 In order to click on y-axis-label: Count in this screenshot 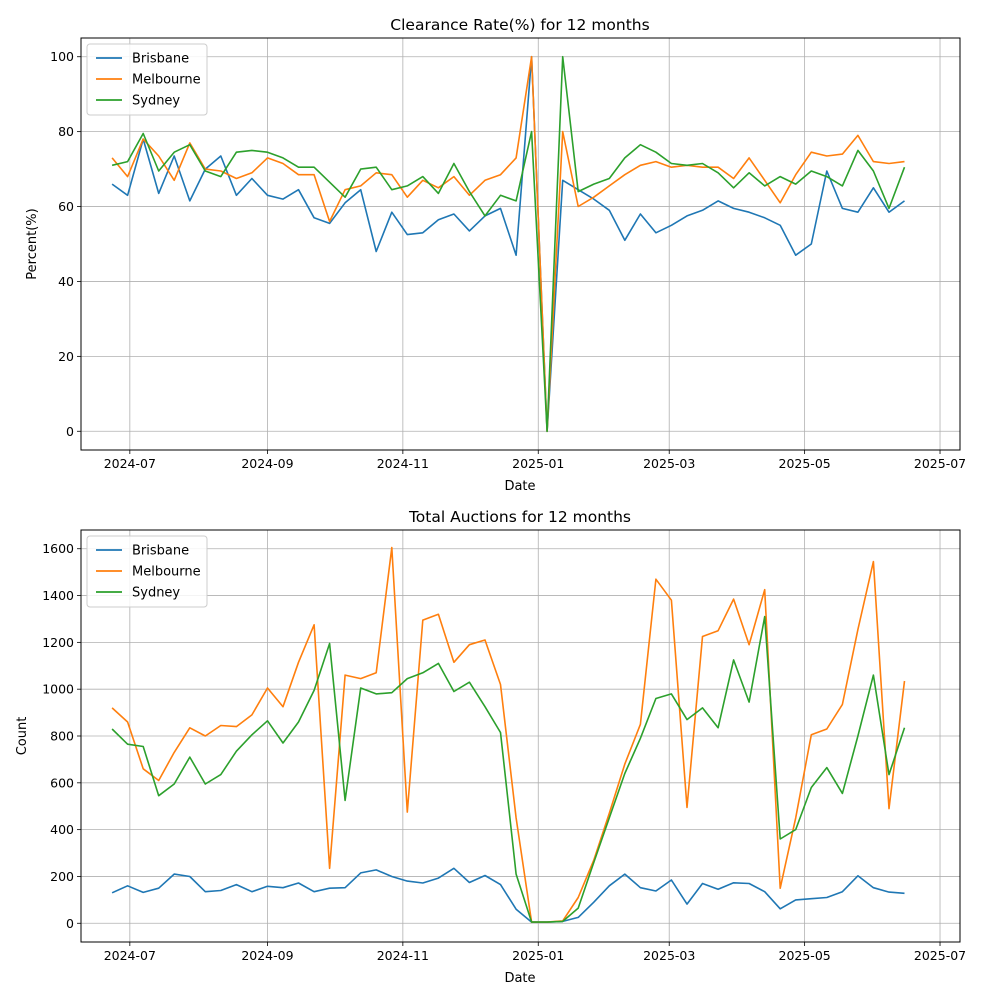, I will do `click(22, 736)`.